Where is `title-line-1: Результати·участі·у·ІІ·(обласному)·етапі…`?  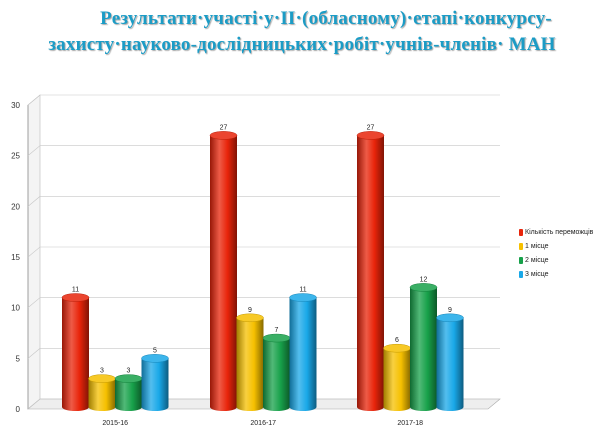
title-line-1: Результати·участі·у·ІІ·(обласному)·етапі… is located at coordinates (326, 18).